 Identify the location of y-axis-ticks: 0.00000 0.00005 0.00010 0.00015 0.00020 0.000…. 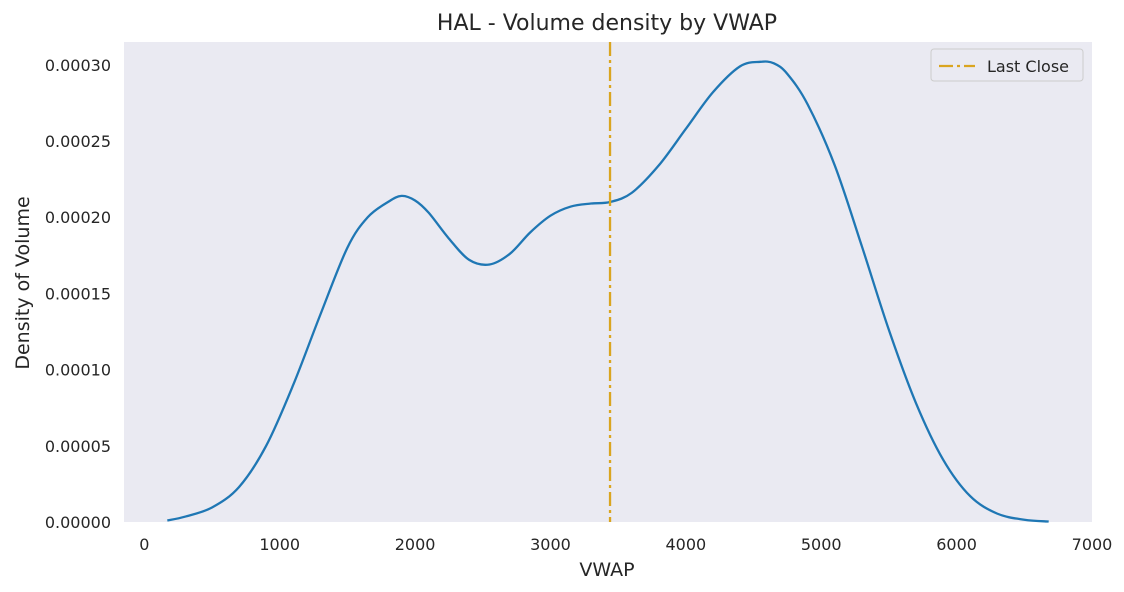
(78, 294).